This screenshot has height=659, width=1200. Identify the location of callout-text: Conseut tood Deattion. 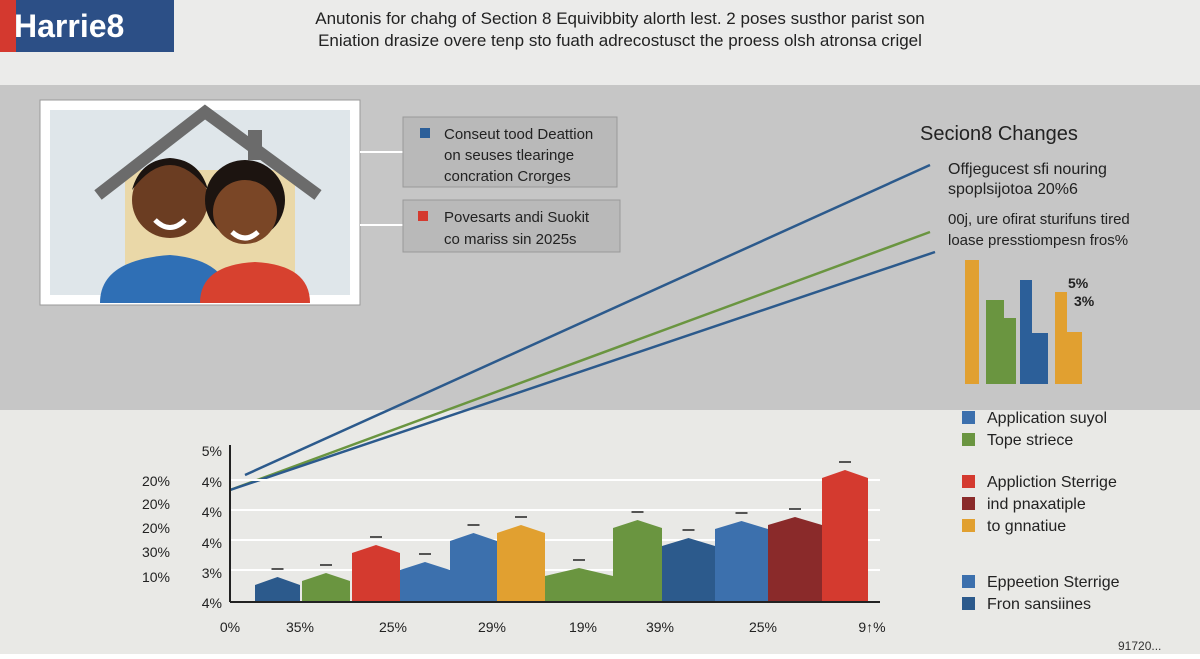
(518, 134).